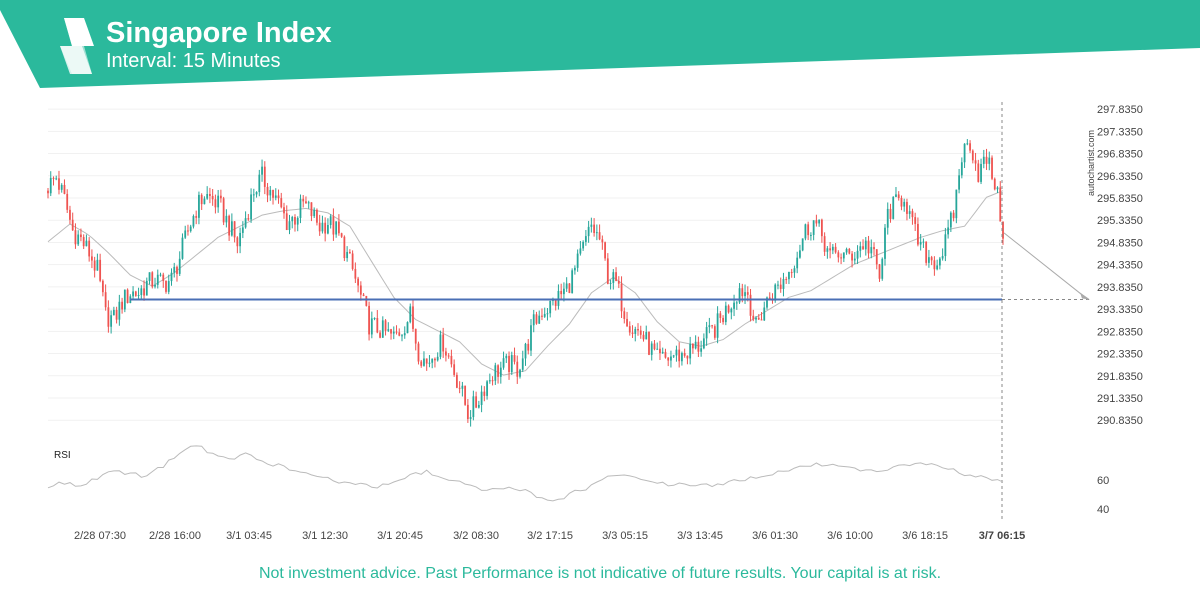  What do you see at coordinates (1120, 266) in the screenshot?
I see `y-tick-label: 294.3350` at bounding box center [1120, 266].